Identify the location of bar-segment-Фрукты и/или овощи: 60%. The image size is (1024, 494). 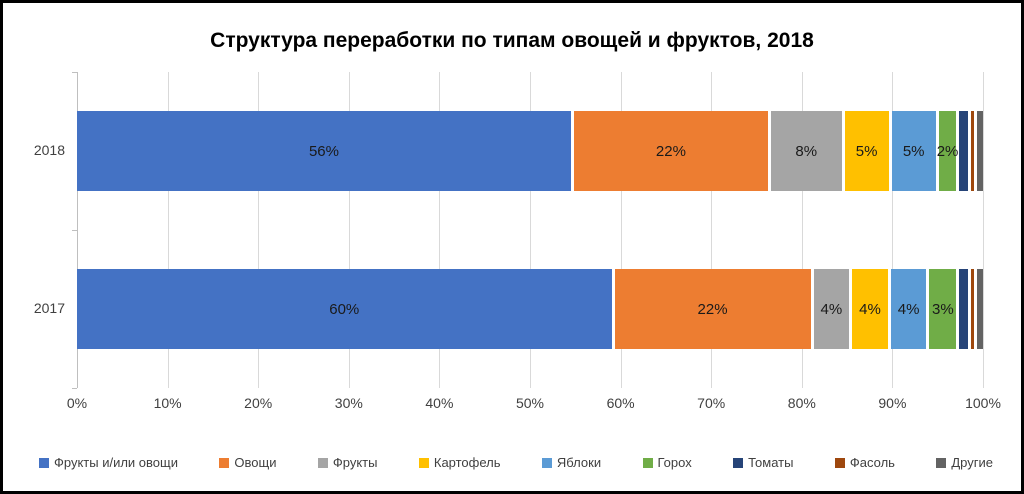
(344, 309).